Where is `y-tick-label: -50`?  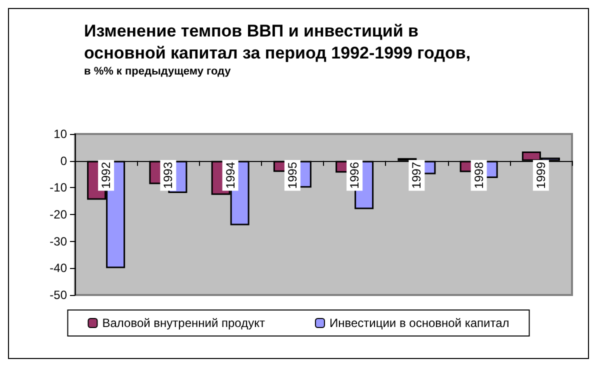
y-tick-label: -50 is located at coordinates (59, 295).